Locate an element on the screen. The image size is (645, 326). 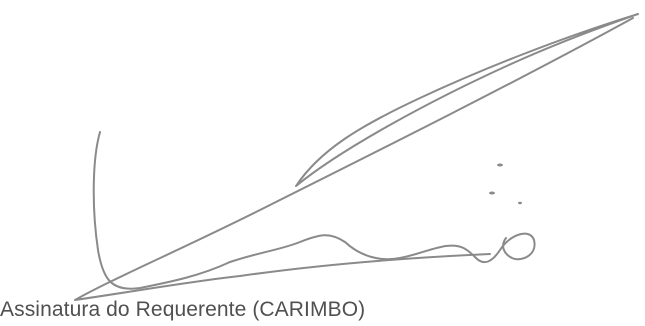
signature-stroke-wave is located at coordinates (382, 248).